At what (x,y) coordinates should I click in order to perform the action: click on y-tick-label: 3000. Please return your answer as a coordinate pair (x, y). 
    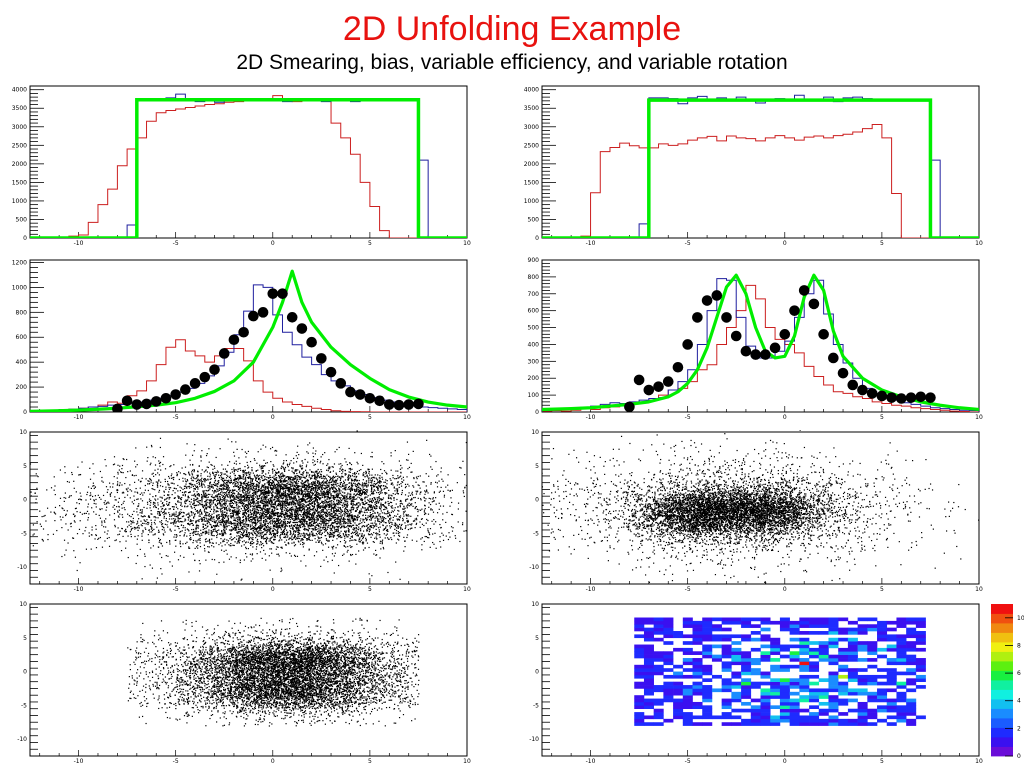
    Looking at the image, I should click on (19, 127).